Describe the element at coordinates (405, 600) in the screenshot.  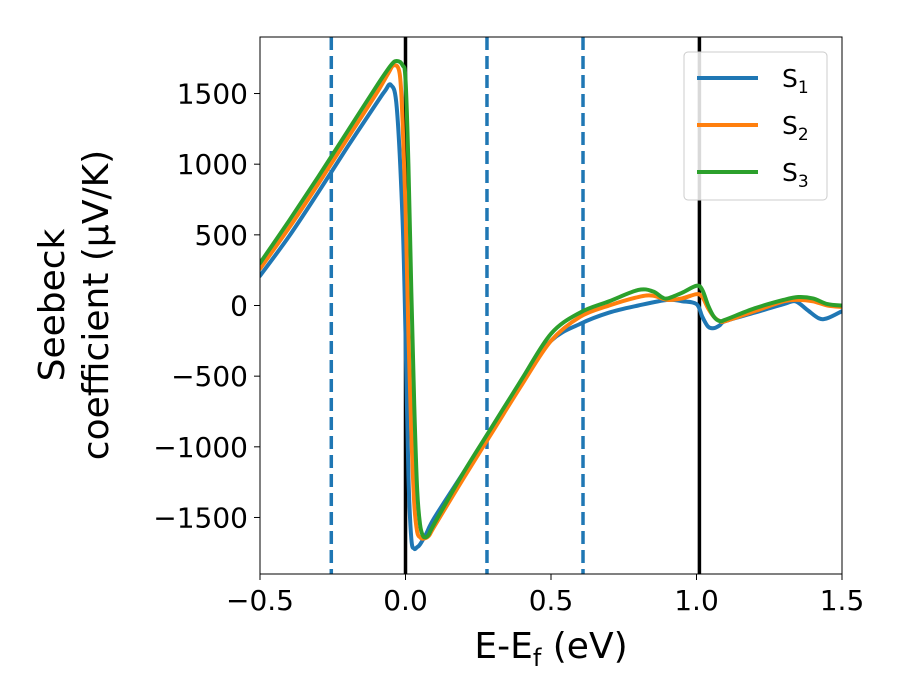
I see `x-tick-label: 0.0` at that location.